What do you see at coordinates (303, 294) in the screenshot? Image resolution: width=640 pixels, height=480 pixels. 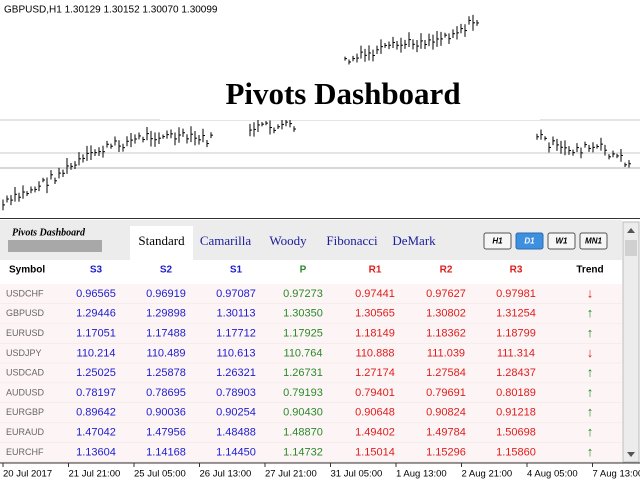 I see `pivot-level: 0.97273` at bounding box center [303, 294].